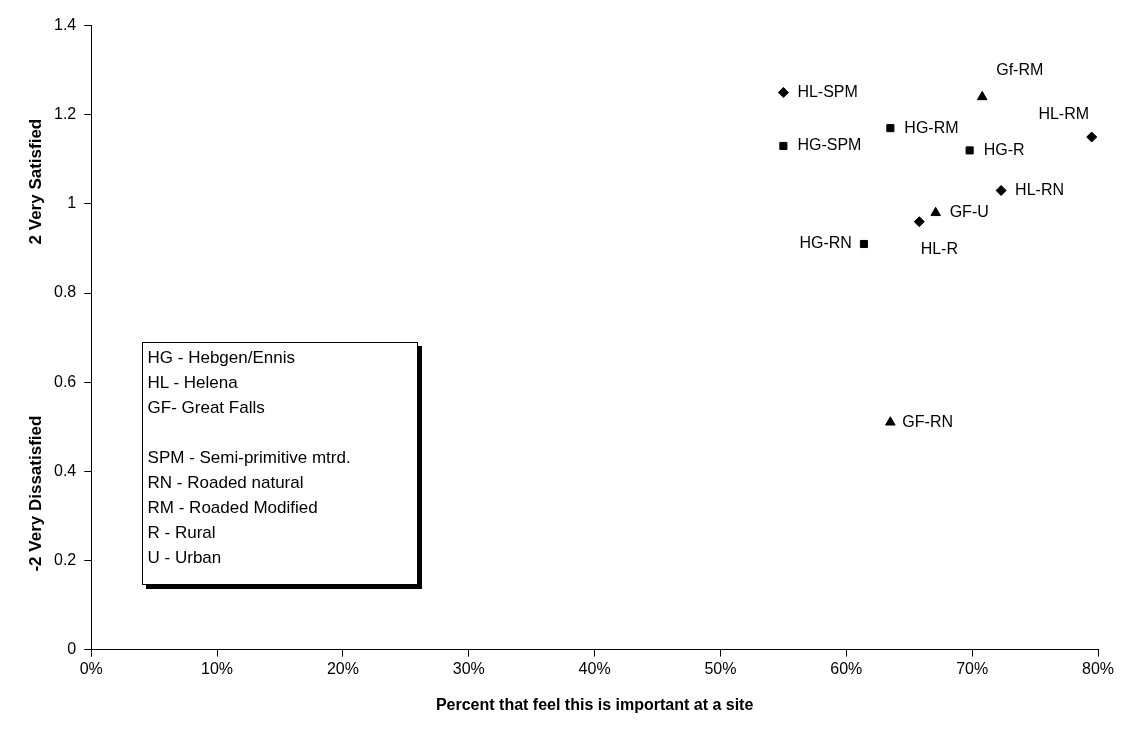 The image size is (1136, 731). I want to click on annotation: SPM - Semi-primitive mtrd., so click(249, 458).